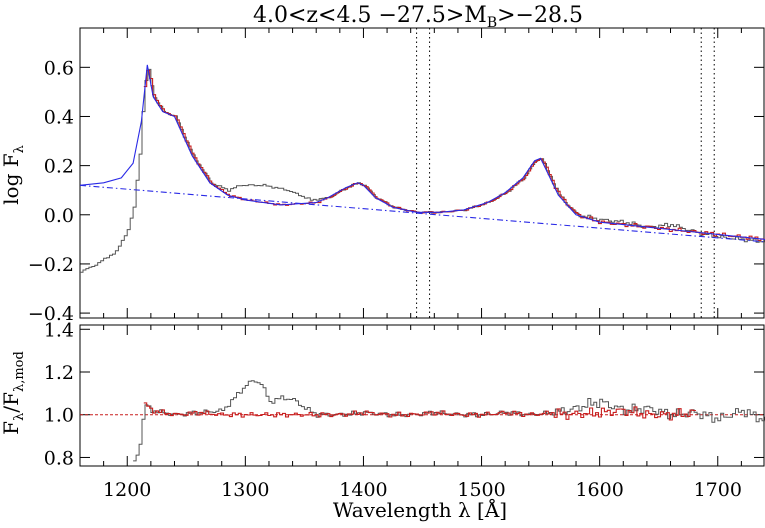  Describe the element at coordinates (19, 417) in the screenshot. I see `bottom-y-axis-label-subscript: λ` at that location.